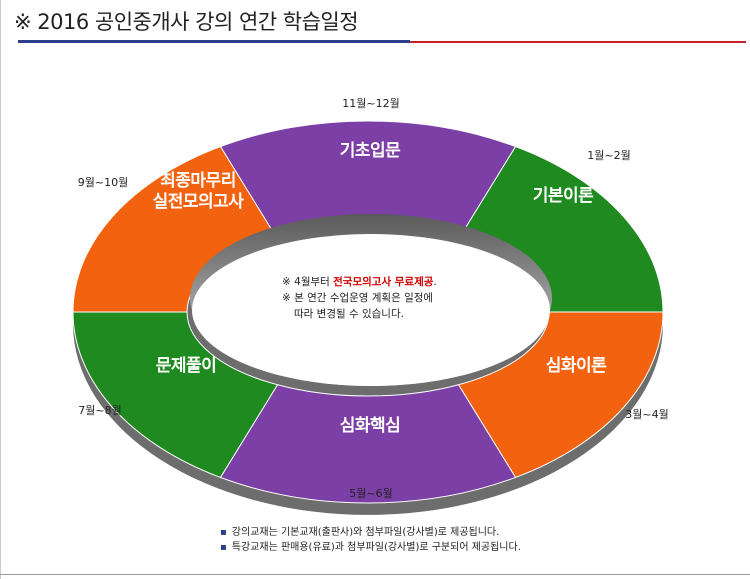 The image size is (750, 579). I want to click on segment-label: 기초입문, so click(370, 151).